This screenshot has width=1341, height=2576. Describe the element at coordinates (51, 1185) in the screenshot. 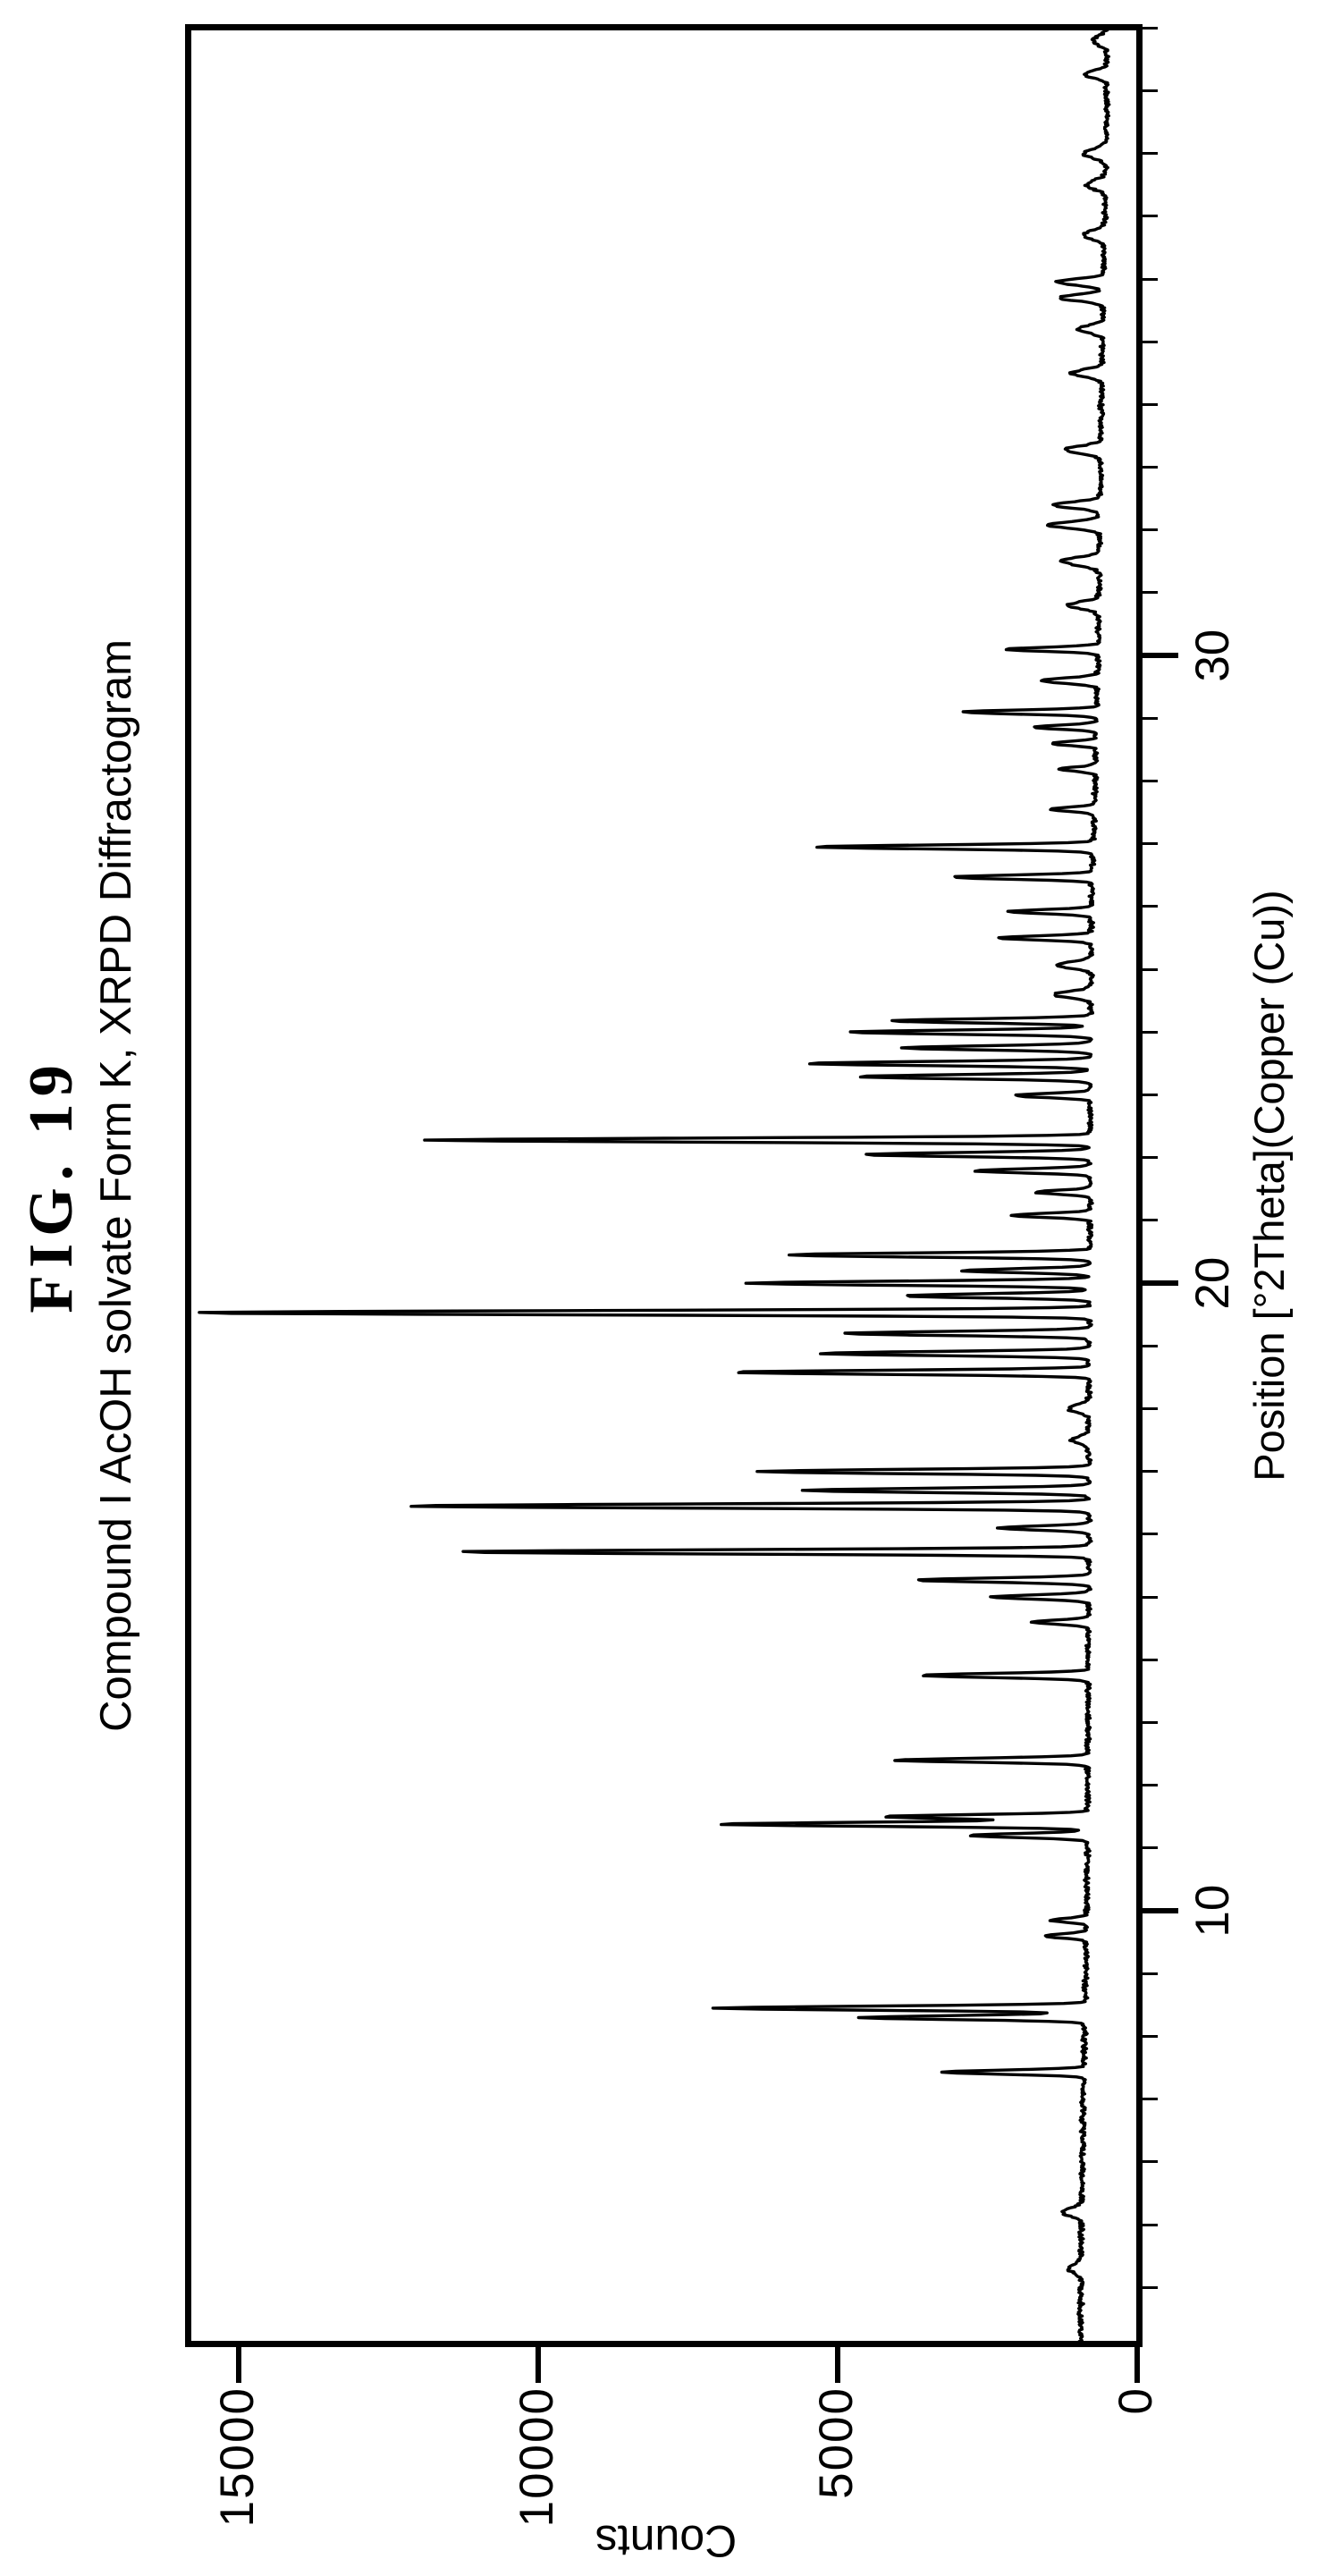

I see `figure-label: FIG. 19` at that location.